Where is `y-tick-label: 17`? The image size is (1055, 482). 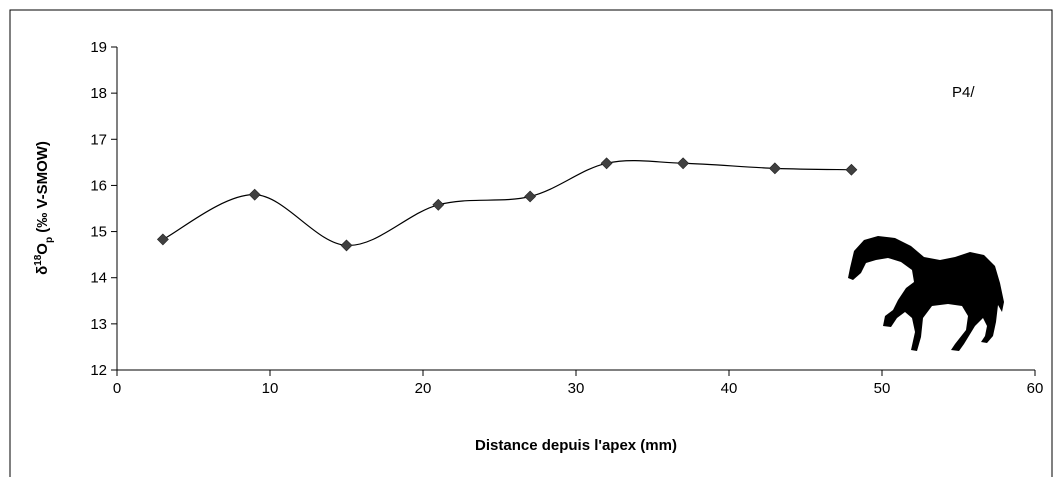 y-tick-label: 17 is located at coordinates (98, 139).